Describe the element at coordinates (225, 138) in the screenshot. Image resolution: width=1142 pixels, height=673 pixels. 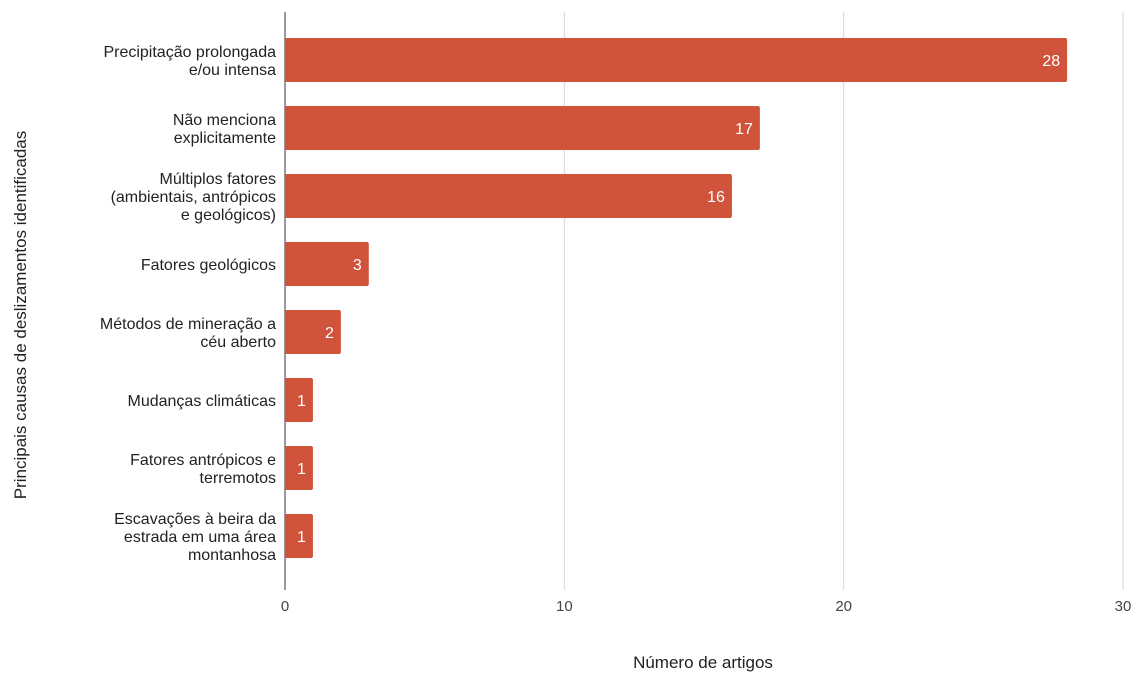
I see `category-label: explicitamente` at that location.